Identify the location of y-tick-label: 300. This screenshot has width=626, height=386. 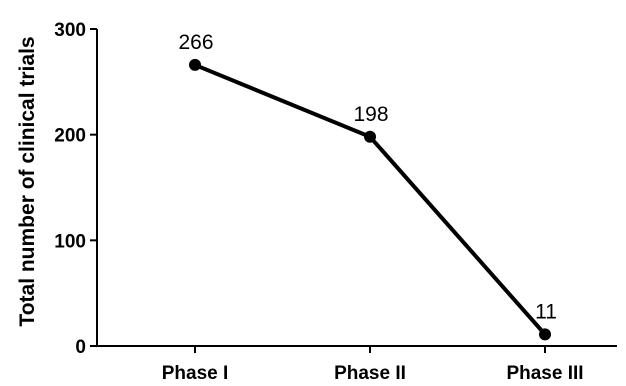
(70, 30).